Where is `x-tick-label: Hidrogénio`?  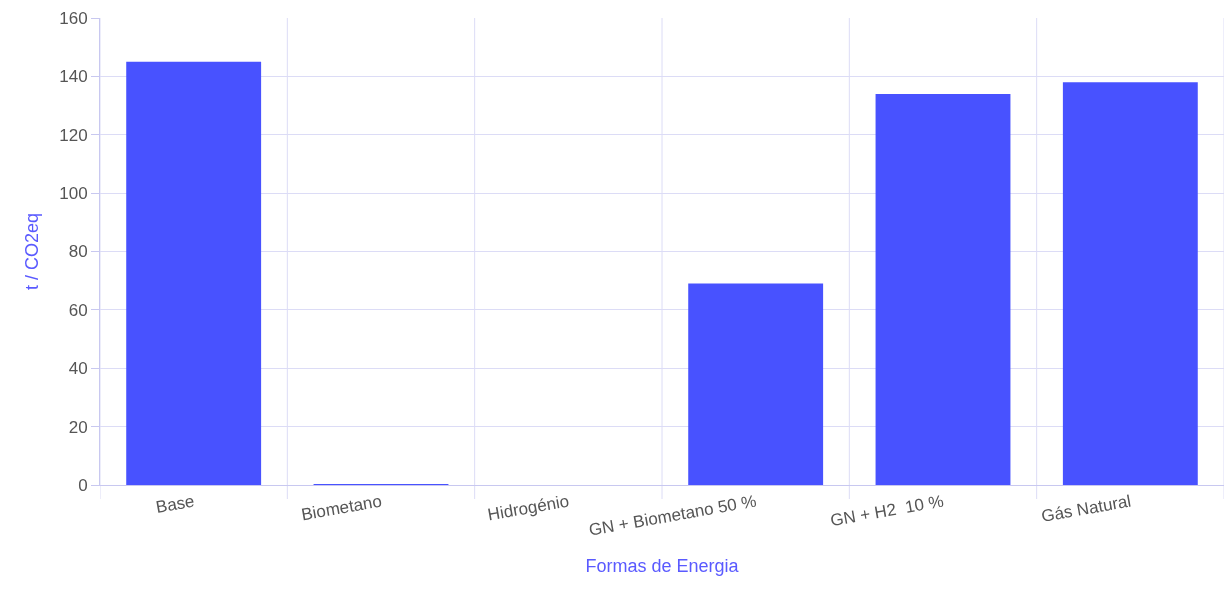
x-tick-label: Hidrogénio is located at coordinates (528, 508).